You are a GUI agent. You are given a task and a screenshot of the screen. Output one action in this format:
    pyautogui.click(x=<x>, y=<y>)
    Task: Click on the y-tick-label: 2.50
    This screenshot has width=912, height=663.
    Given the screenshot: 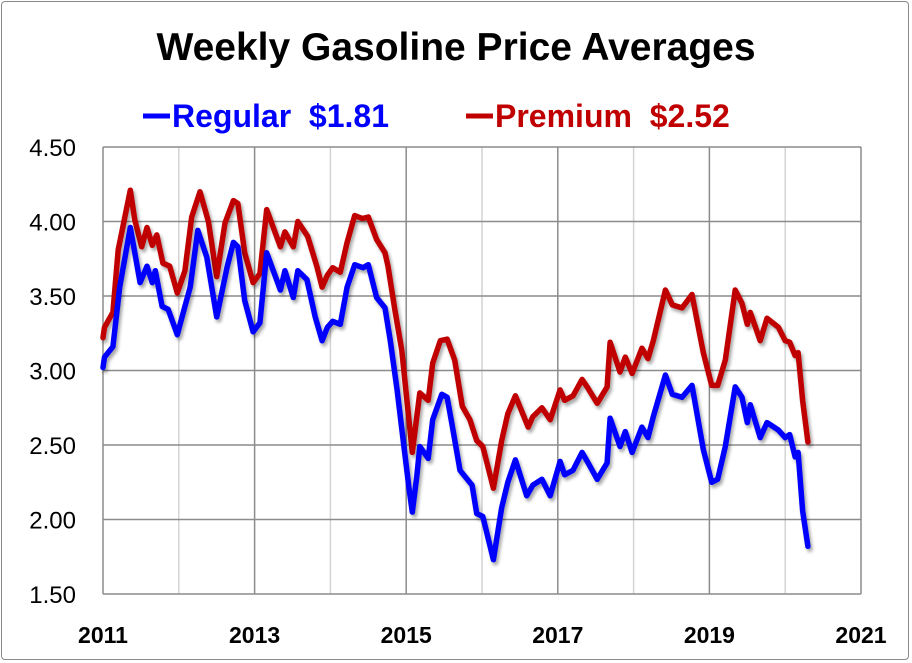 What is the action you would take?
    pyautogui.click(x=52, y=446)
    